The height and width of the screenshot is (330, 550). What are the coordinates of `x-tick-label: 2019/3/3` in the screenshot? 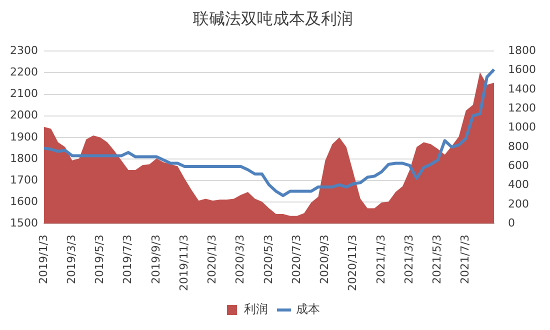 It's located at (71, 259).